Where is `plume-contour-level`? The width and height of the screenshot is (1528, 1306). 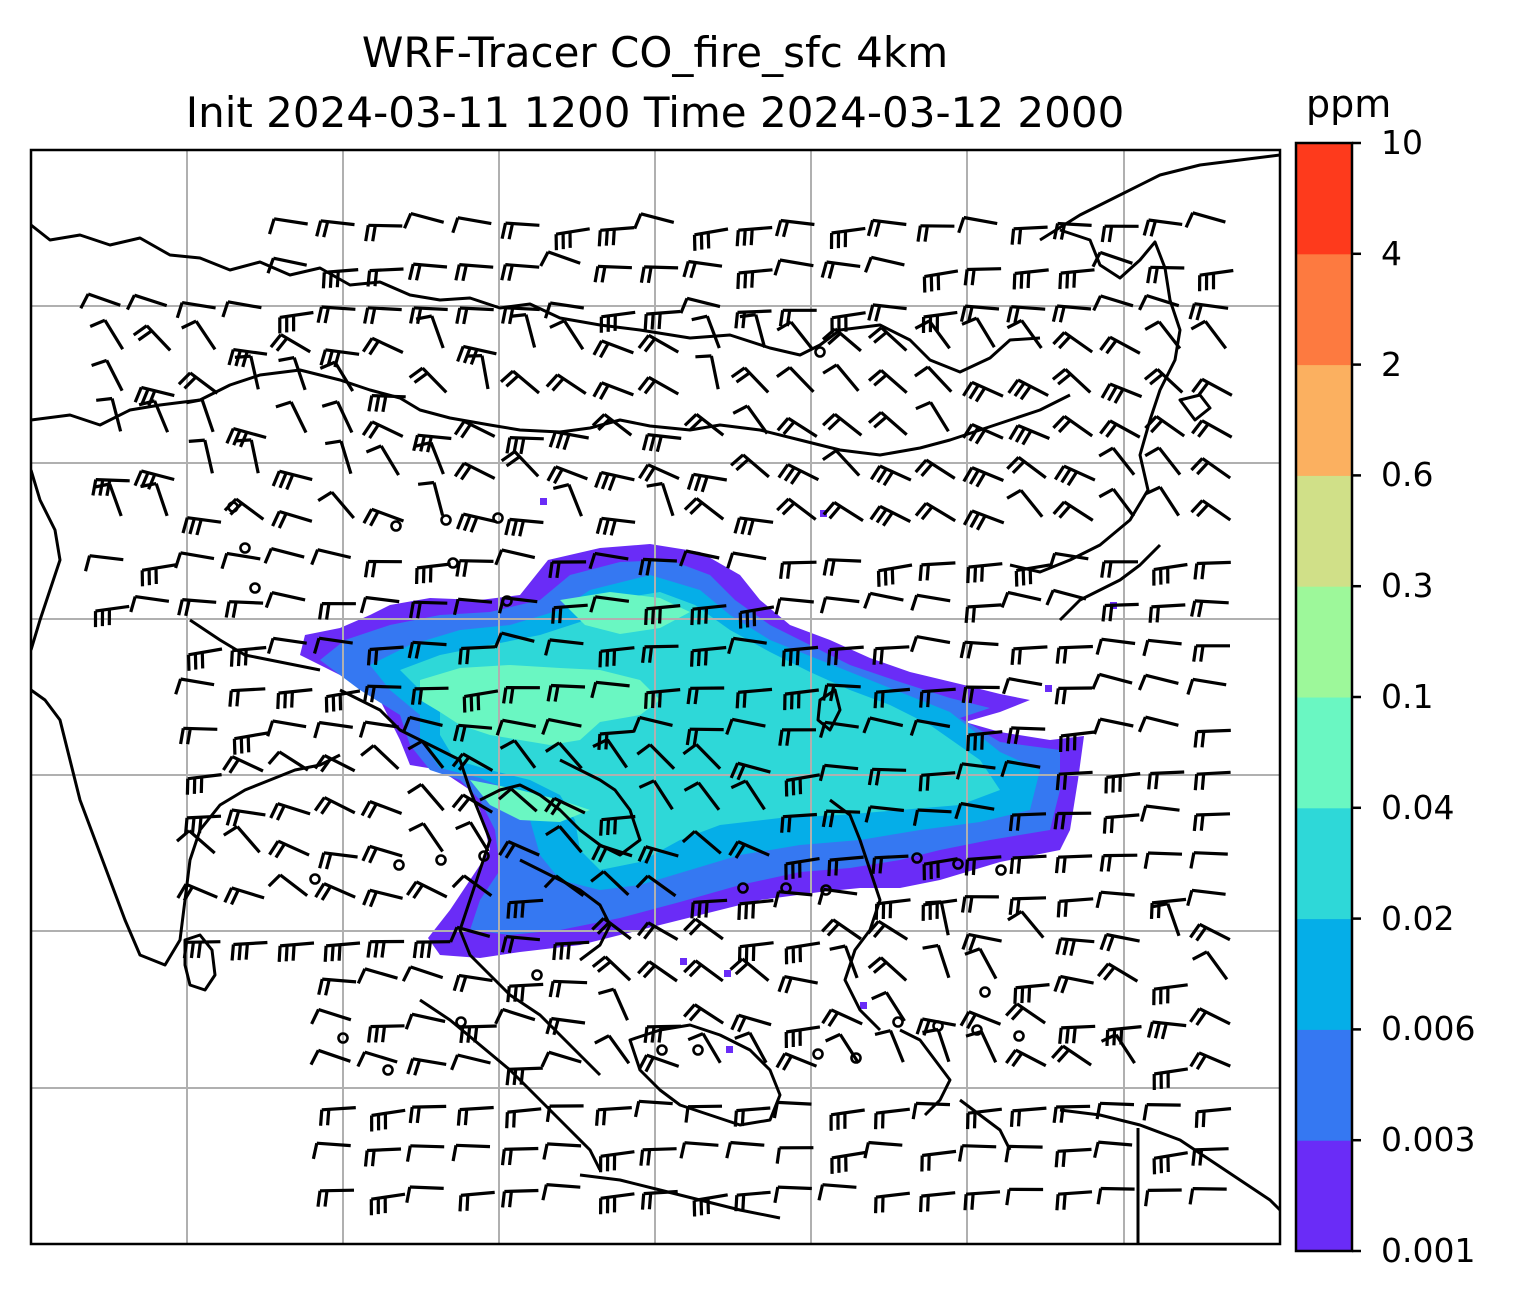
plume-contour-level is located at coordinates (555, 707).